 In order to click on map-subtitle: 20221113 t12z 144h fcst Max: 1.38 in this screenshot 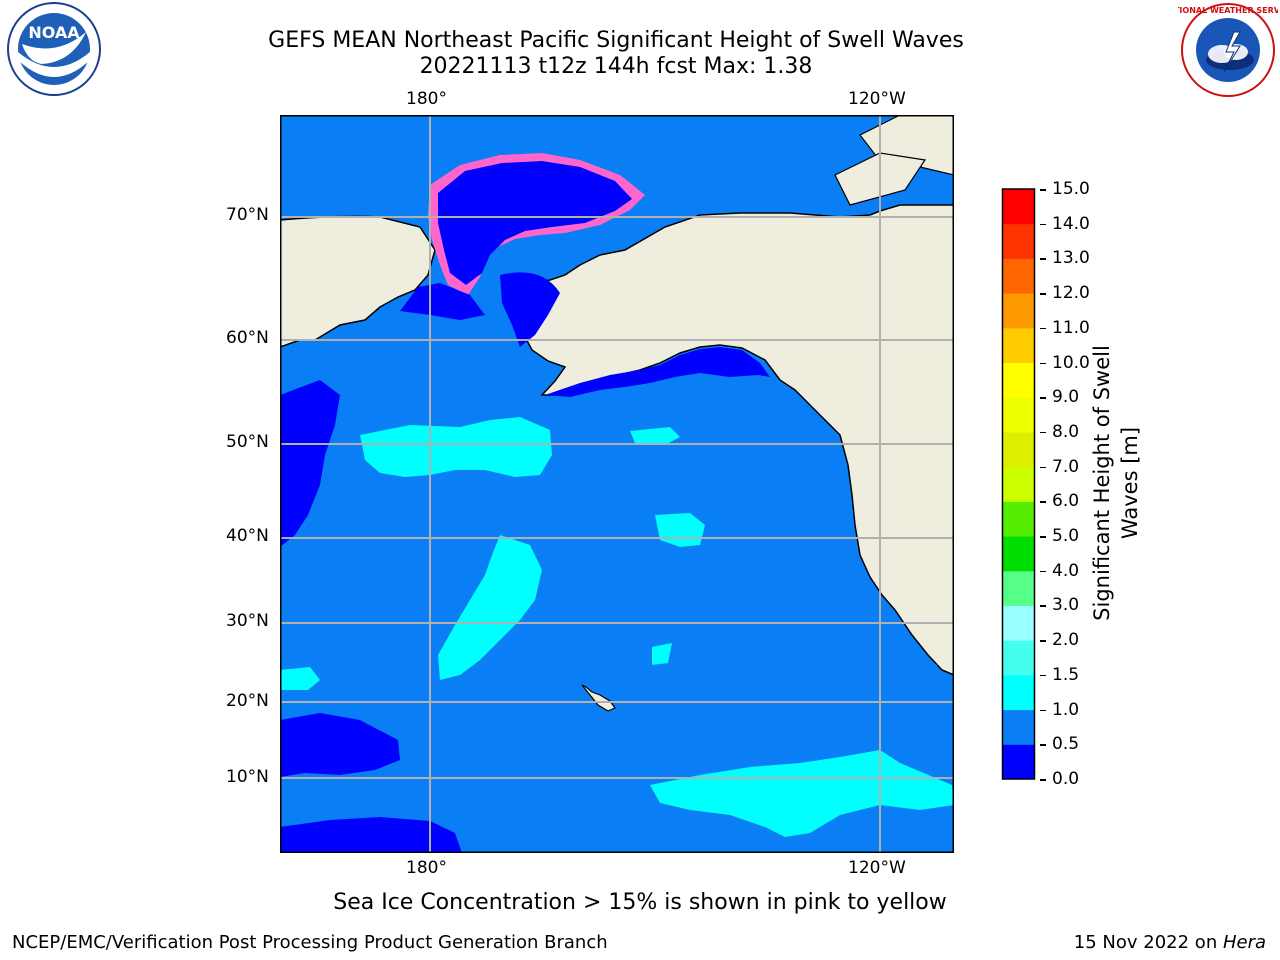, I will do `click(616, 66)`.